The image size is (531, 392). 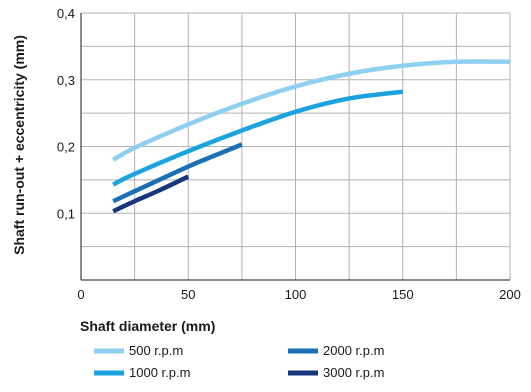 I want to click on legend-label: 1000 r.p.m, so click(x=159, y=372).